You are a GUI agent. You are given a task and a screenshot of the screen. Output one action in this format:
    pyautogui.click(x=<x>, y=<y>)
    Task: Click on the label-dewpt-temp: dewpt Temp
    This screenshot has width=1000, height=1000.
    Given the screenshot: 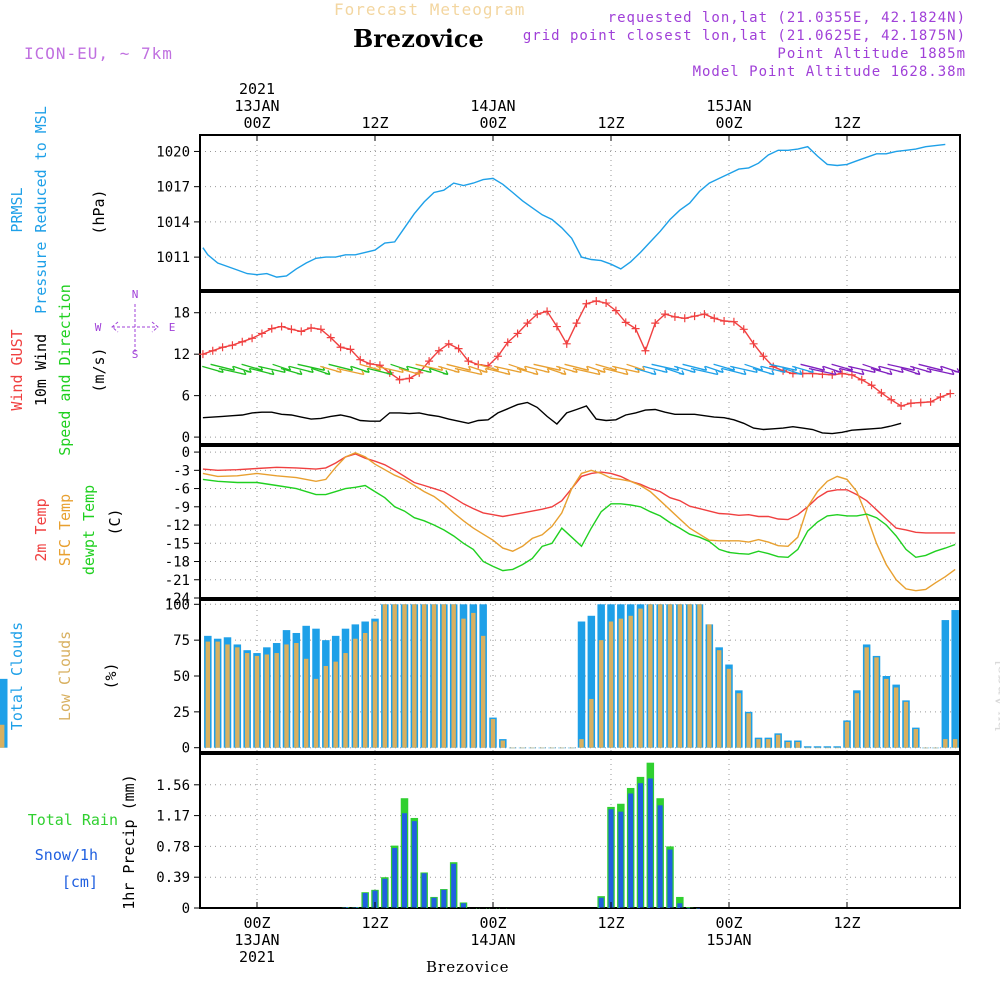 What is the action you would take?
    pyautogui.click(x=89, y=530)
    